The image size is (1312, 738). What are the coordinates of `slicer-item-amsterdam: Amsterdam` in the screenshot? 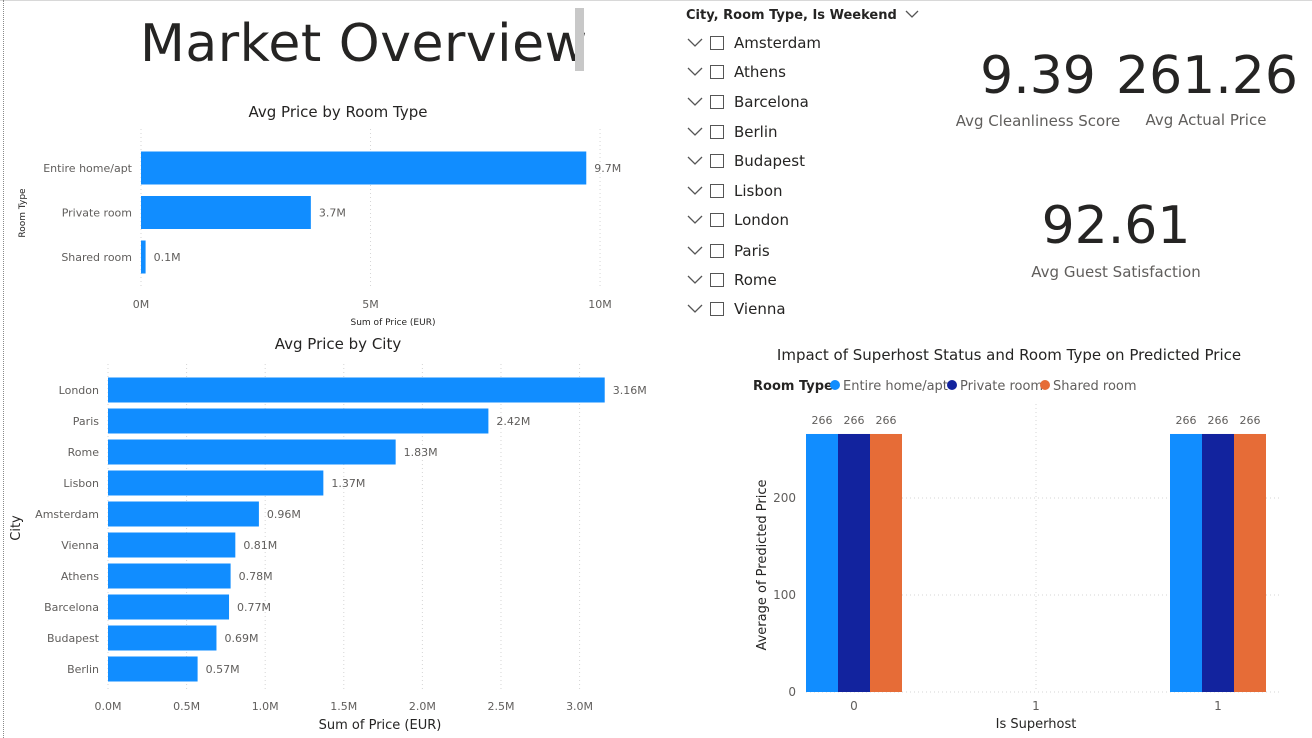 It's located at (753, 43).